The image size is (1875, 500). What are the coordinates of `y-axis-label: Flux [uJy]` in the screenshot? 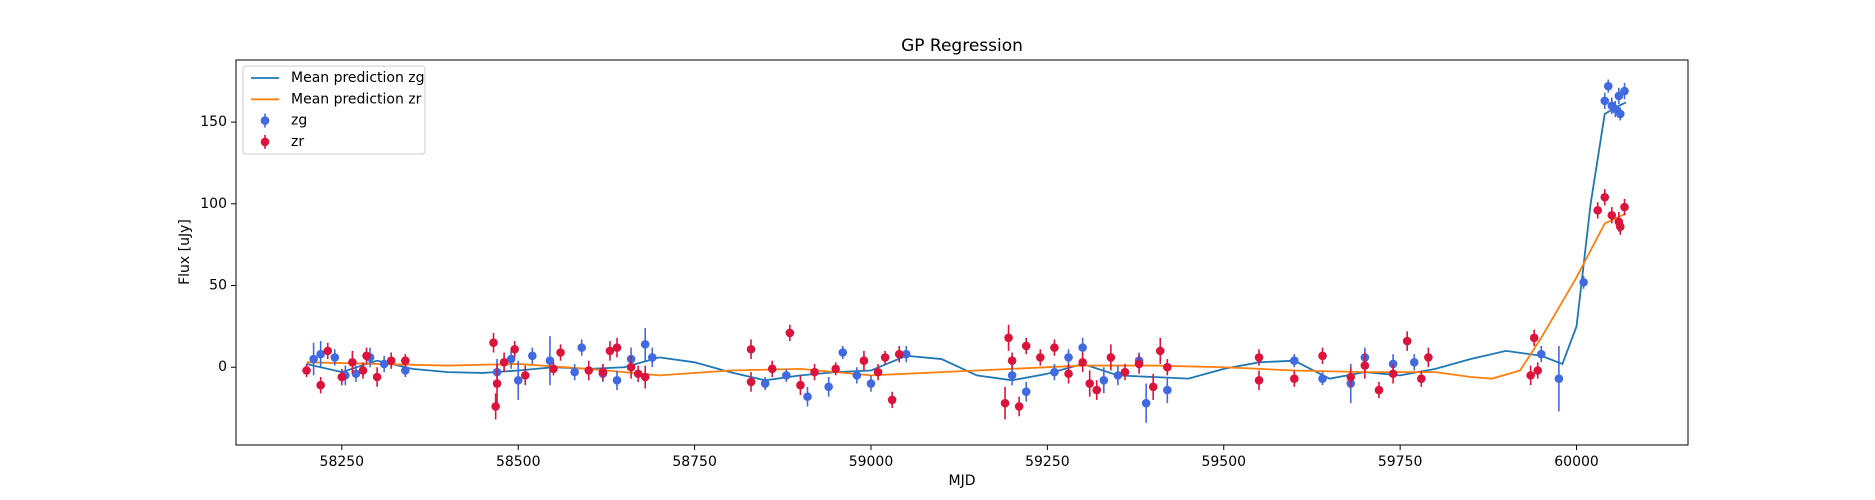 It's located at (185, 252).